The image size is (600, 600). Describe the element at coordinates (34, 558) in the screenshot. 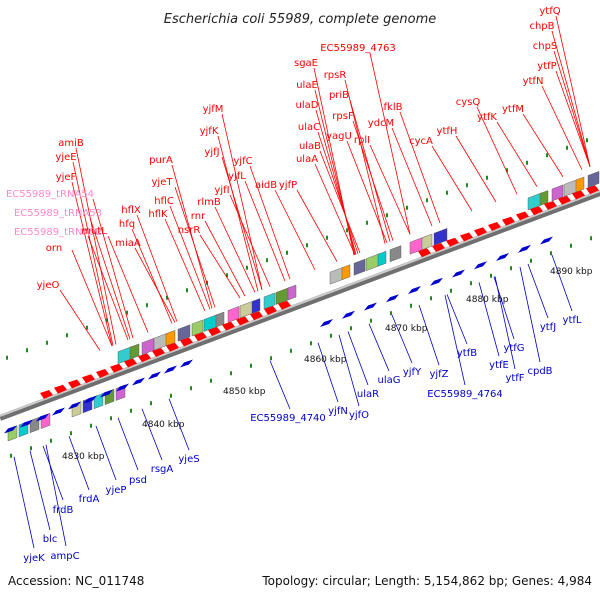

I see `gene-label-yjeK: yjeK` at that location.